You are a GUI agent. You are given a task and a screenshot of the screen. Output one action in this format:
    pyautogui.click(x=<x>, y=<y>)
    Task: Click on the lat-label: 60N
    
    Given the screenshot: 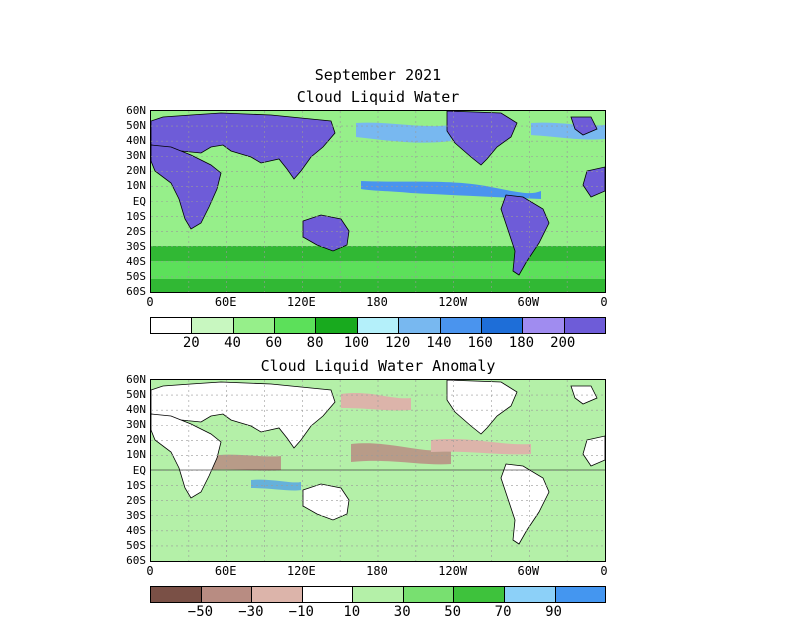 What is the action you would take?
    pyautogui.click(x=136, y=110)
    